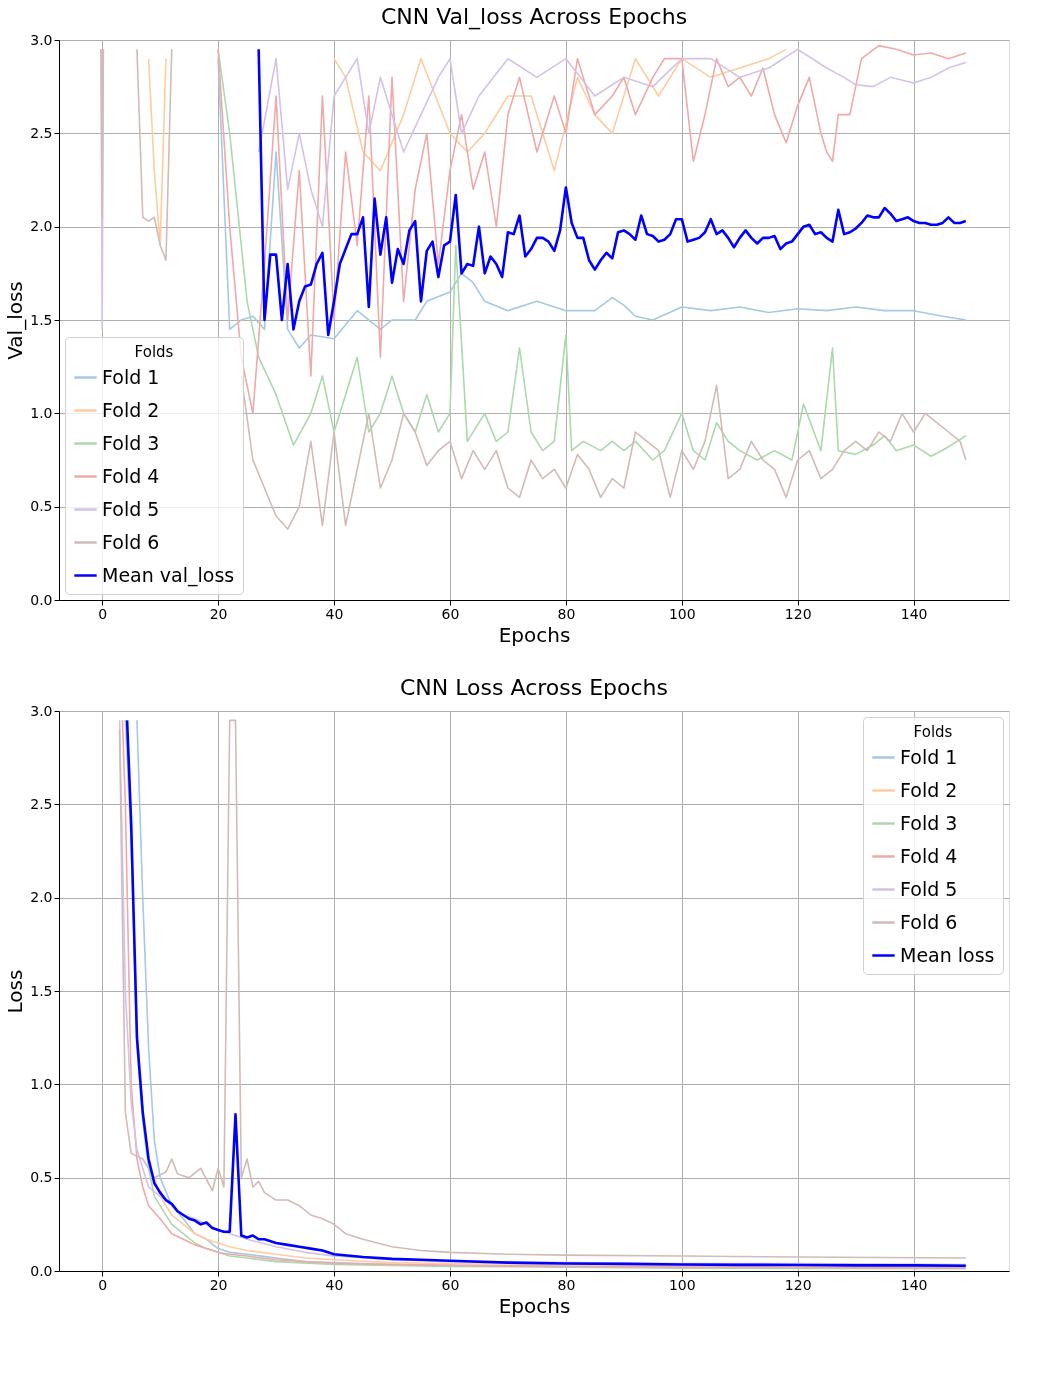 This screenshot has height=1374, width=1043. What do you see at coordinates (534, 687) in the screenshot?
I see `chart-title: CNN Loss Across Epochs` at bounding box center [534, 687].